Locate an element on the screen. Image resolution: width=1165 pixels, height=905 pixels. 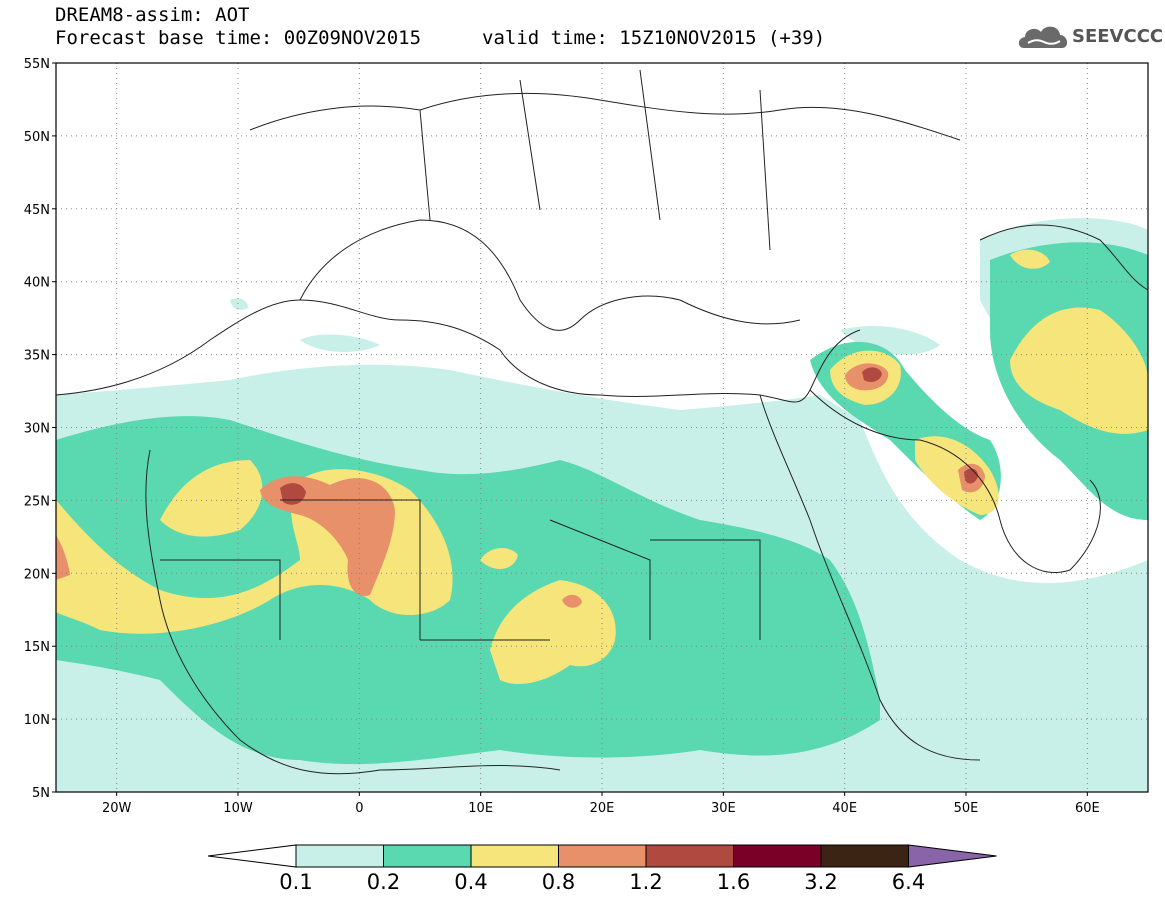
base-time-text: Forecast base time: 00Z09NOV2015 is located at coordinates (238, 38).